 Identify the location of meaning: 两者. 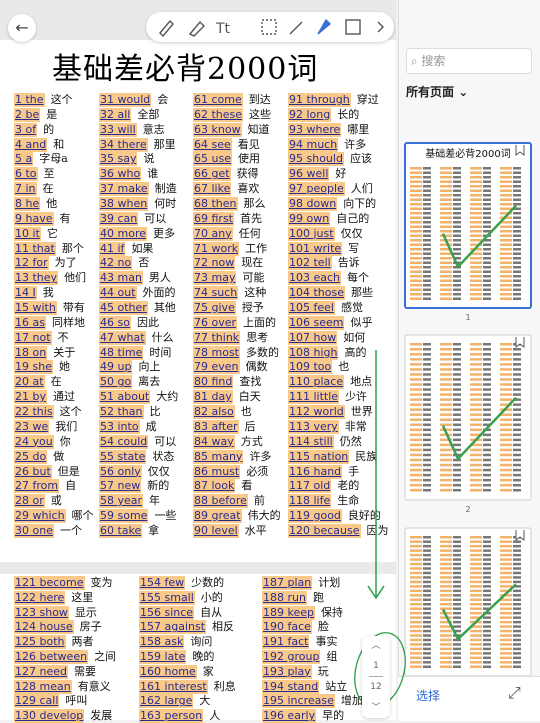
(82, 642).